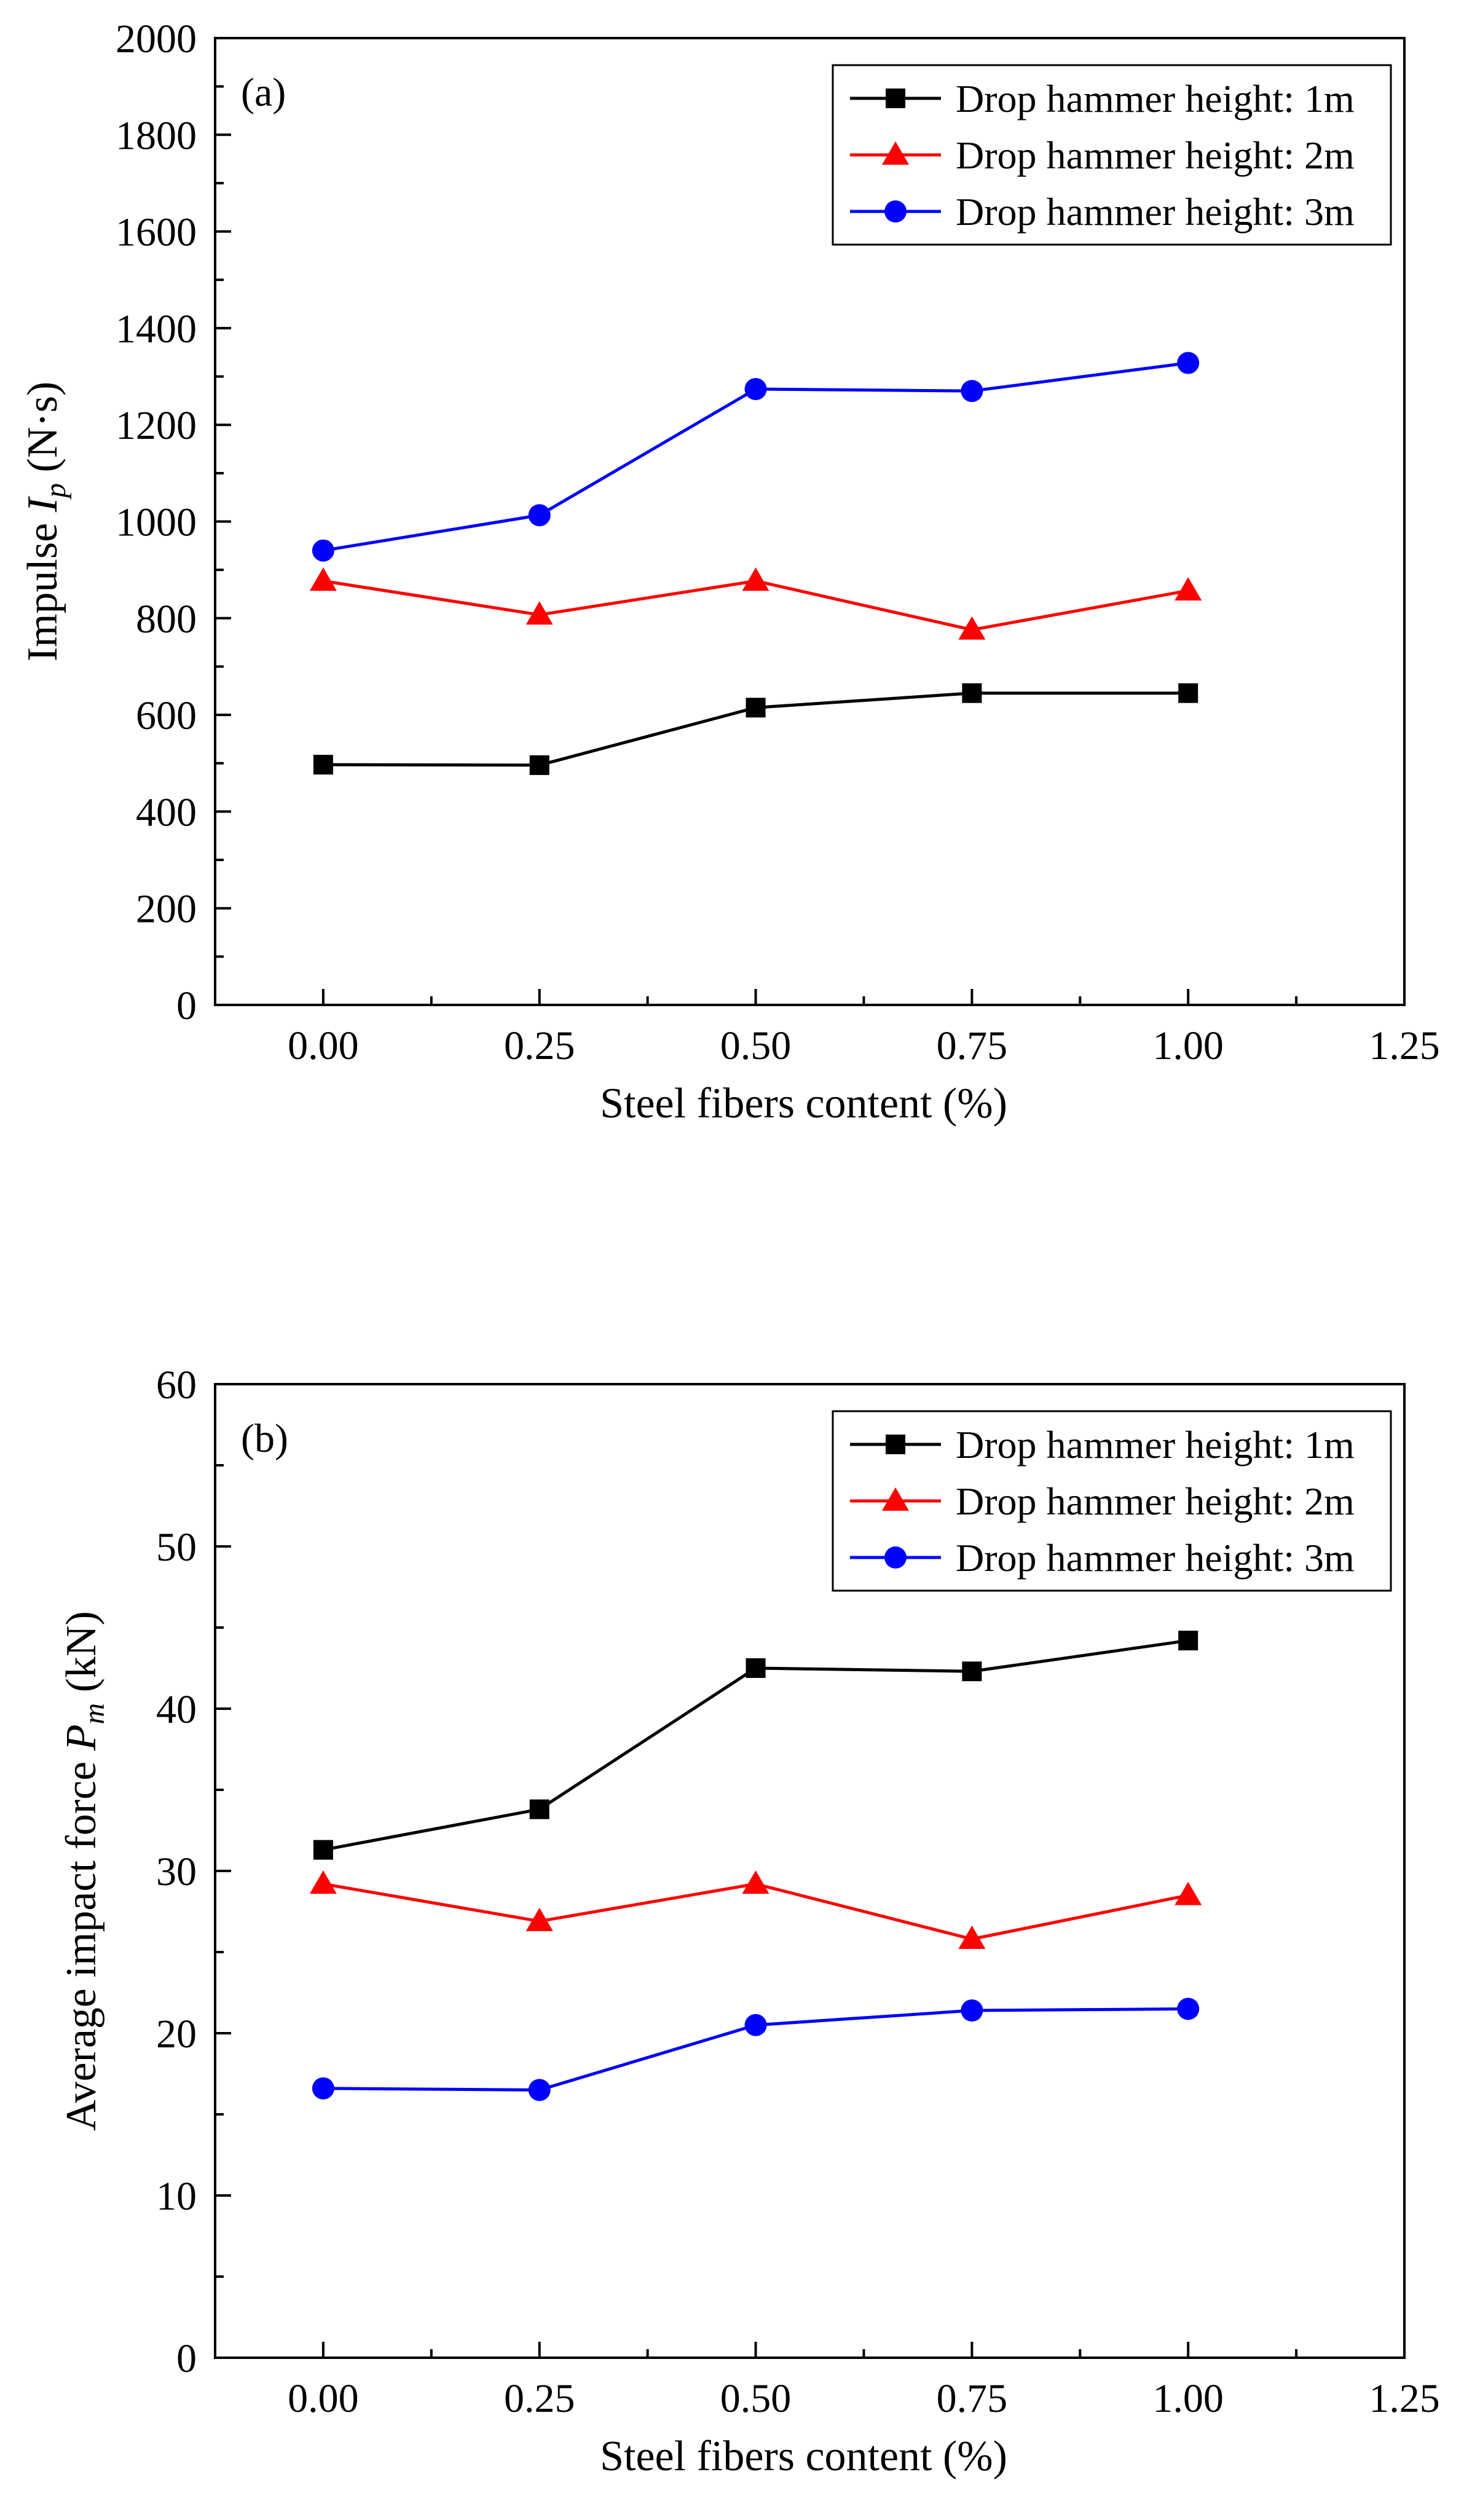 The width and height of the screenshot is (1472, 2520). What do you see at coordinates (156, 425) in the screenshot?
I see `y-tick-label: 1200` at bounding box center [156, 425].